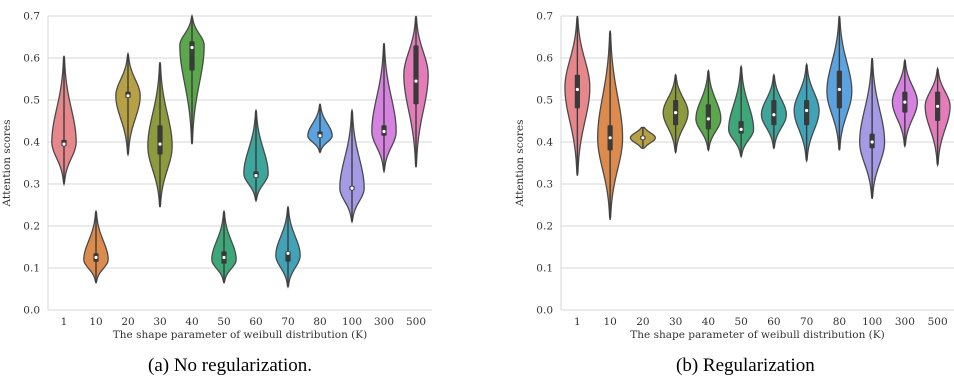  Describe the element at coordinates (230, 365) in the screenshot. I see `caption-a: (a) No regularization.` at that location.